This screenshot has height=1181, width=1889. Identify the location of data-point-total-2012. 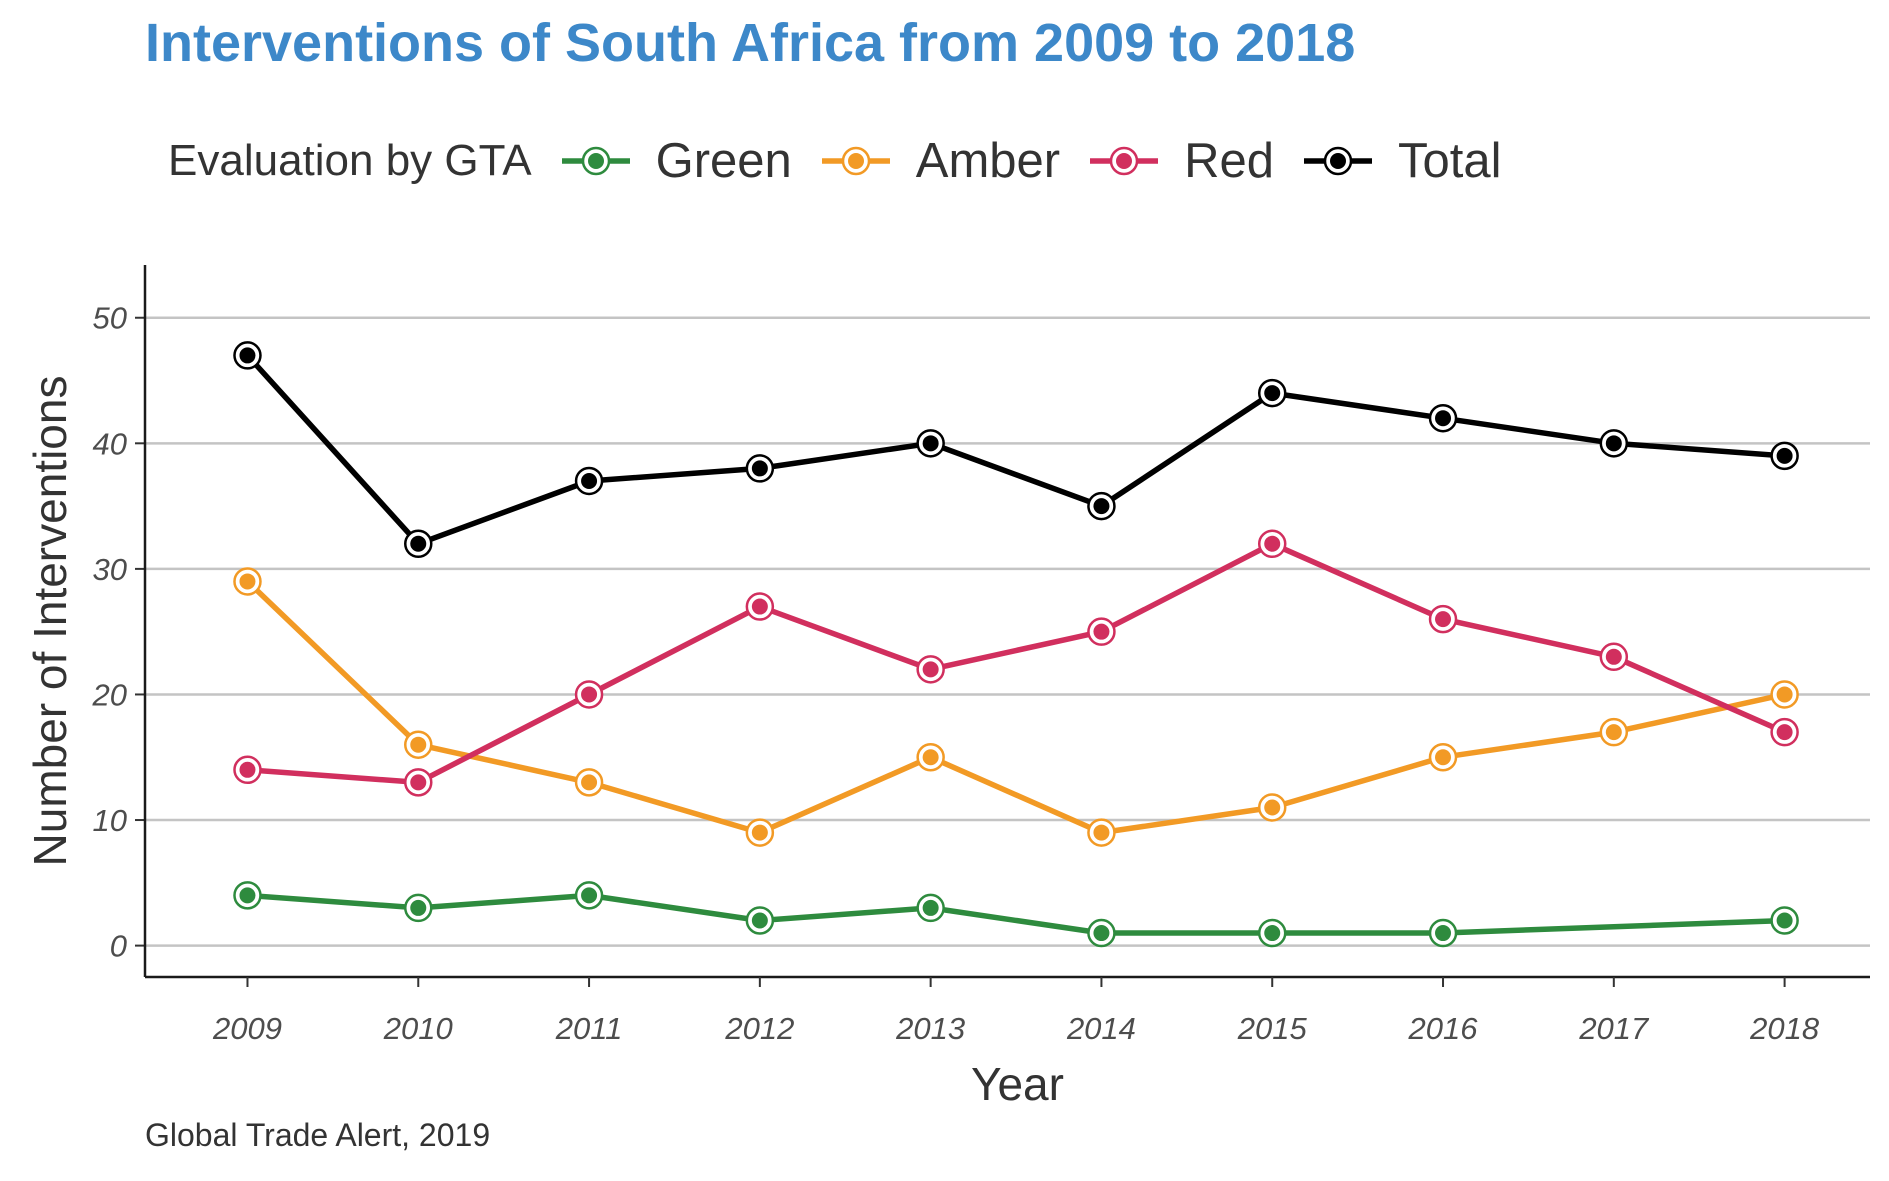
(760, 468).